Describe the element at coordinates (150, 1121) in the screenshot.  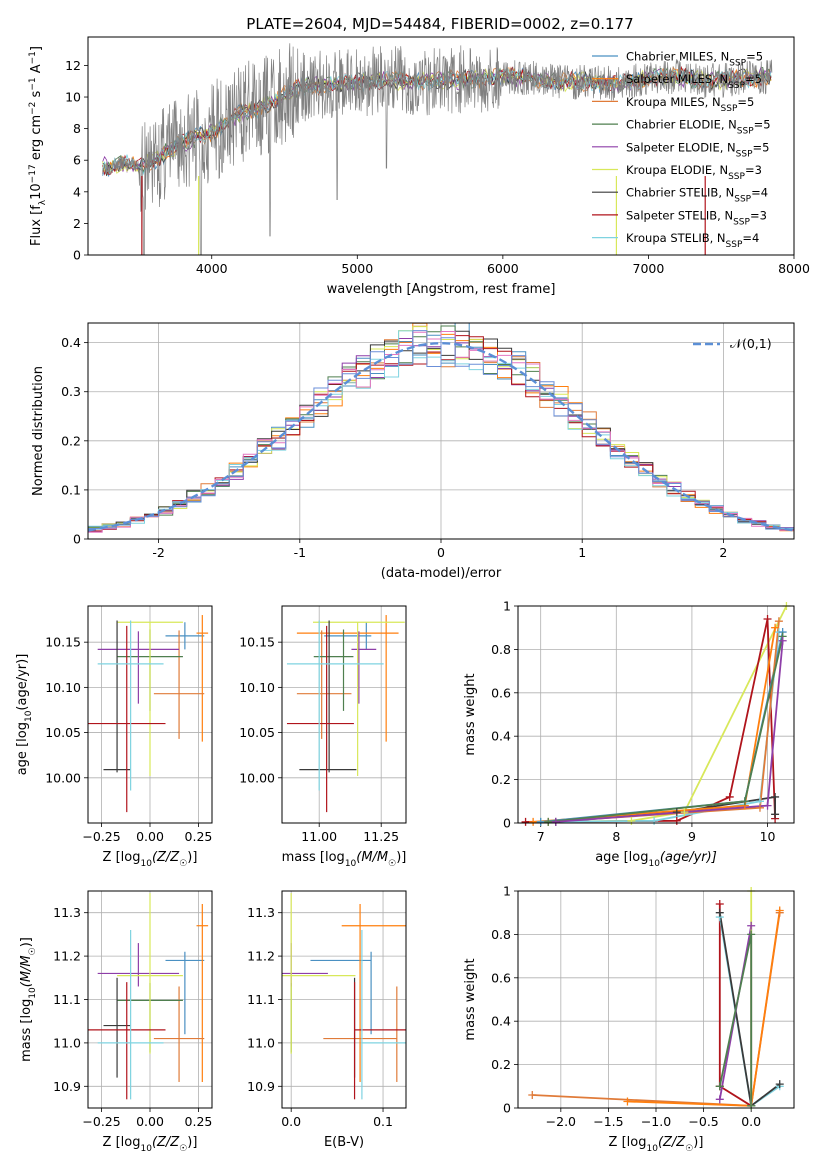
I see `x-tick-label: 0.00` at that location.